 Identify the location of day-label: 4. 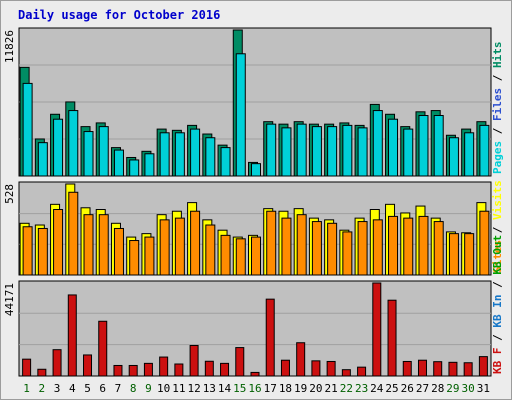
(72, 388).